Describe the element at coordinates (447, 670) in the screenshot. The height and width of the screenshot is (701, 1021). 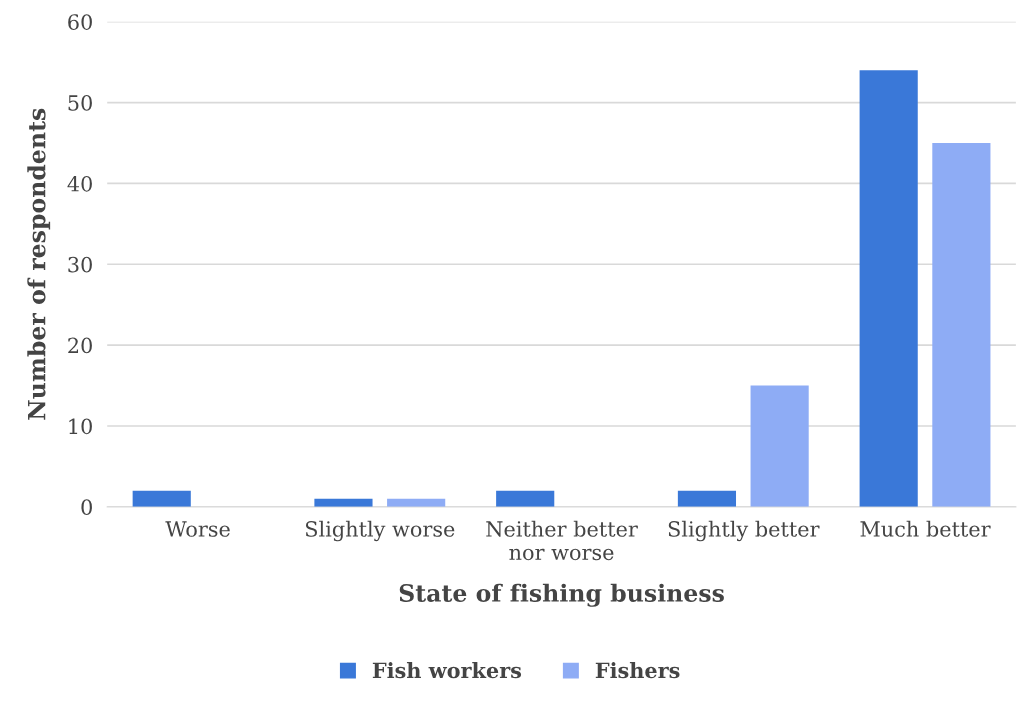
I see `legend-label: Fish workers` at that location.